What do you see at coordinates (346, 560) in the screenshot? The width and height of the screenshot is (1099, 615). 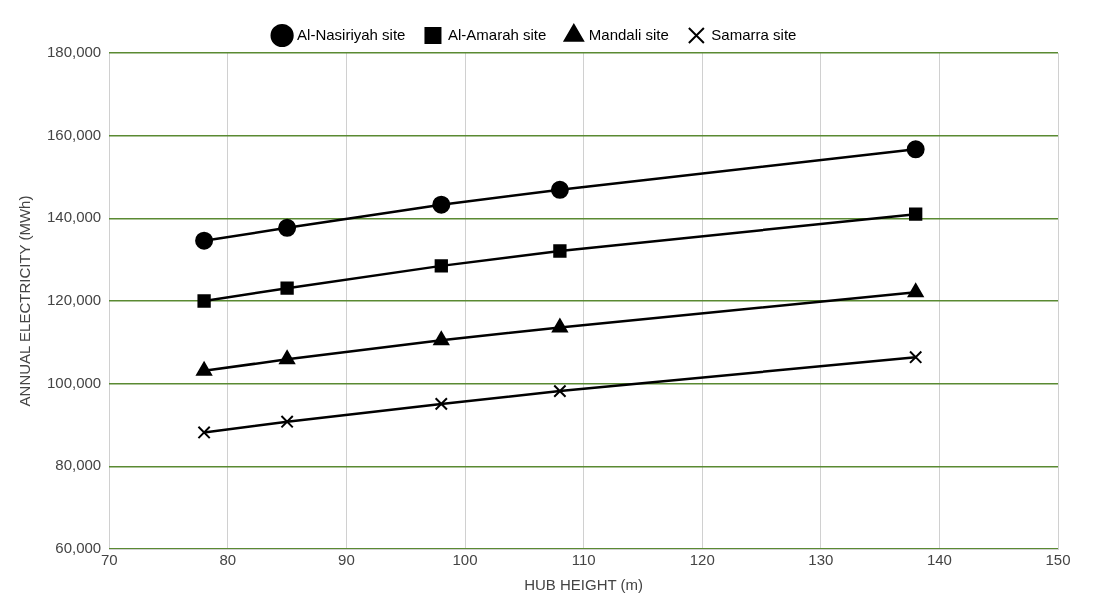 I see `x-tick-label: 90` at bounding box center [346, 560].